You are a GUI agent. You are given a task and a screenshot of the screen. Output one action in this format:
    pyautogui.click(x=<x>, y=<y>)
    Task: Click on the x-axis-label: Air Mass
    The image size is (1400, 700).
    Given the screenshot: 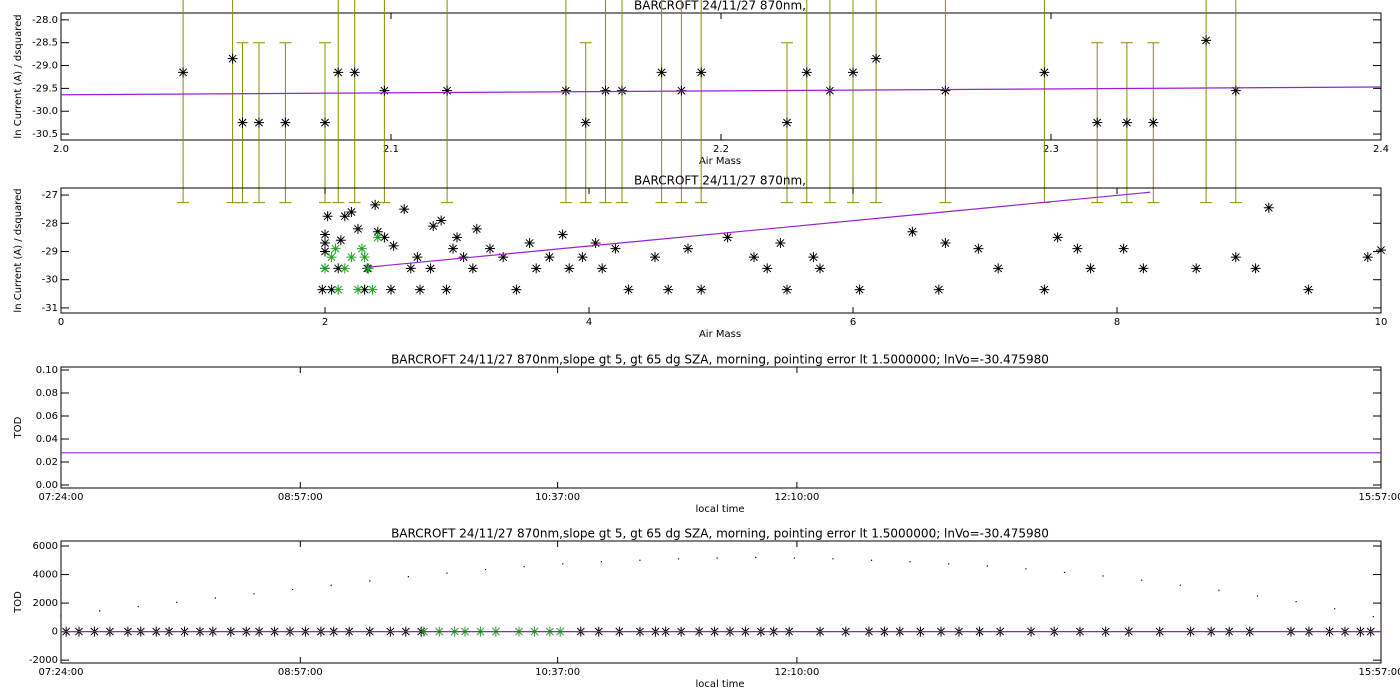 What is the action you would take?
    pyautogui.click(x=720, y=334)
    